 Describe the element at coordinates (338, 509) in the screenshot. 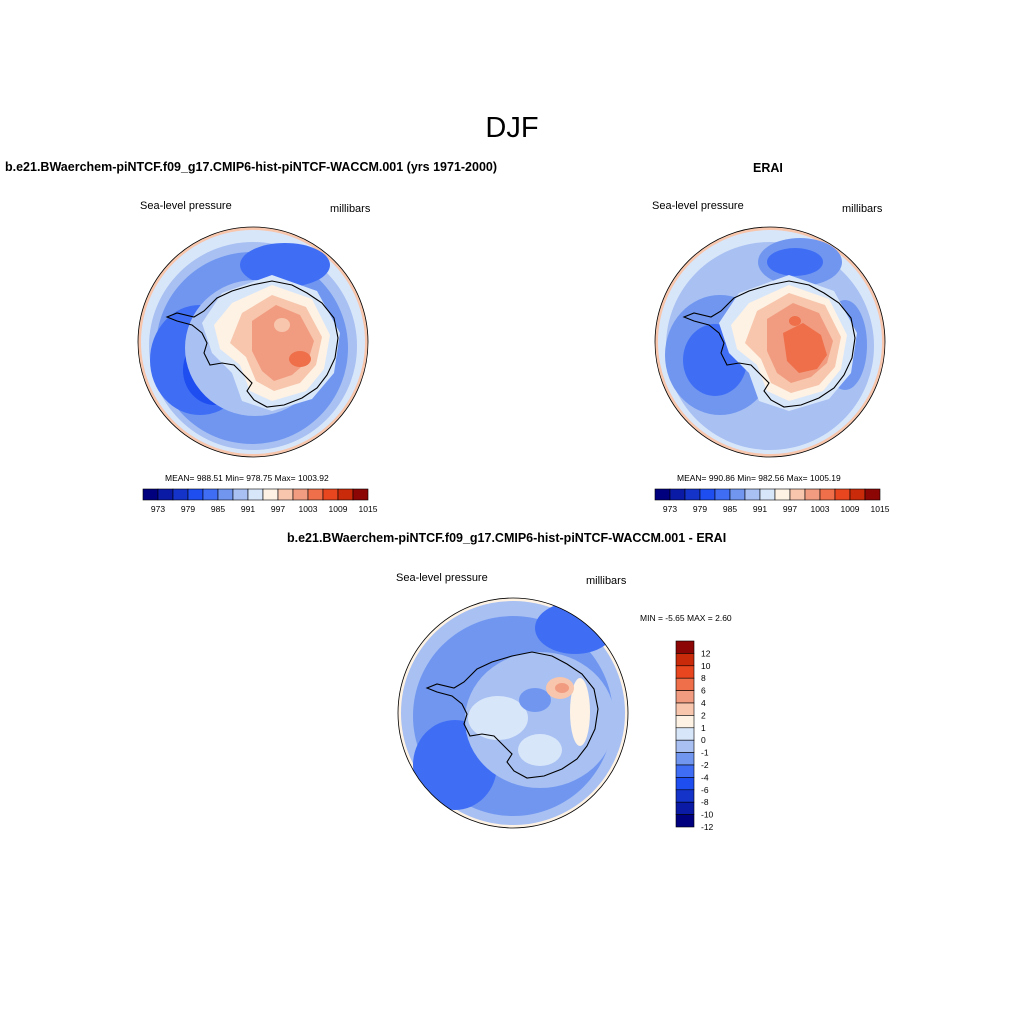

I see `panel1-colorbar-tick-label: 1009` at that location.